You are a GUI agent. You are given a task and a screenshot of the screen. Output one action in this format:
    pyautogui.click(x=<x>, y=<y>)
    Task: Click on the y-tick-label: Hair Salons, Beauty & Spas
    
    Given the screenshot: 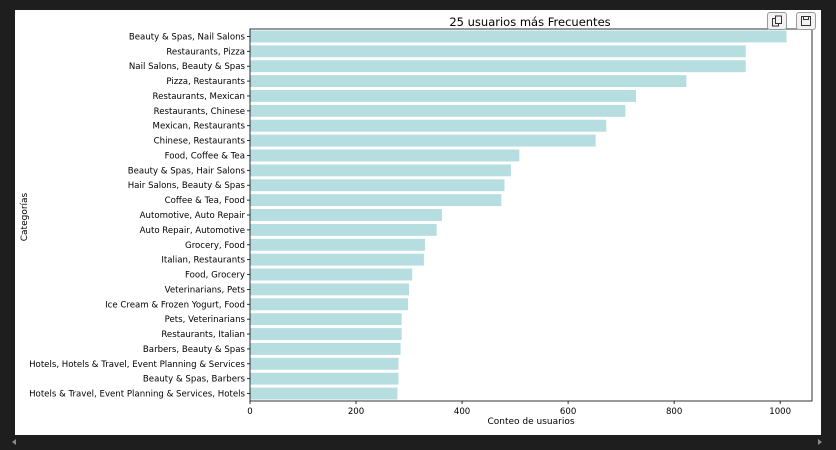 What is the action you would take?
    pyautogui.click(x=187, y=186)
    